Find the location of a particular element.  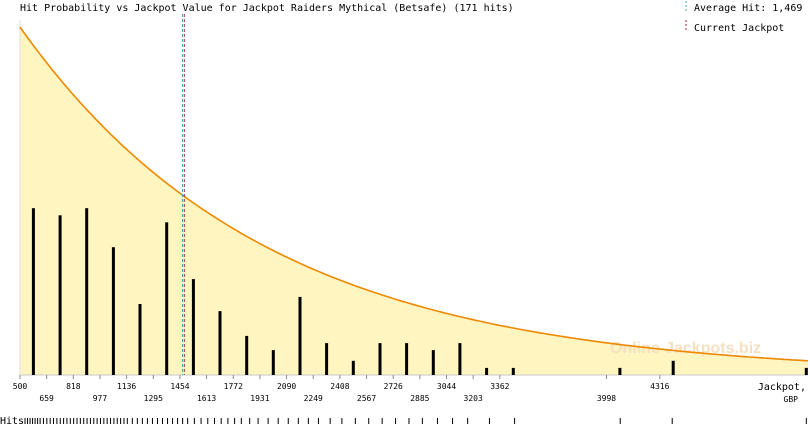

x-tick-label: 1772 is located at coordinates (233, 386).